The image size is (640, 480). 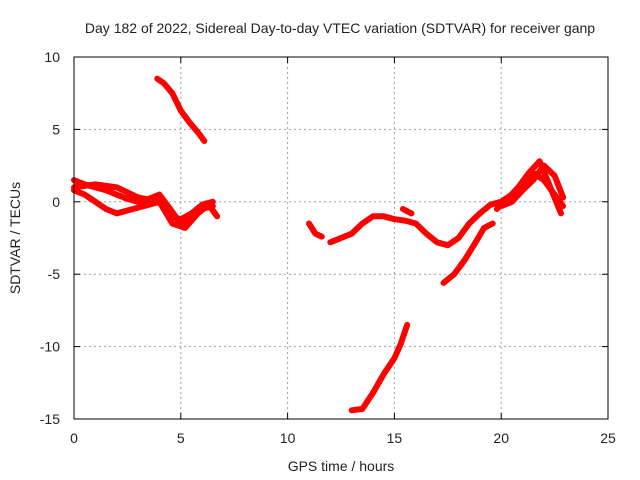 I want to click on x-tick-label: 5, so click(x=181, y=438).